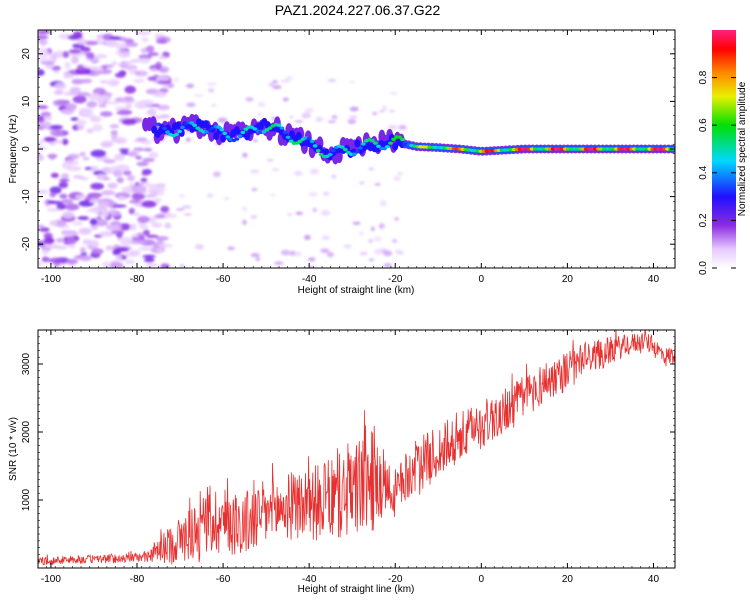 The image size is (750, 600). What do you see at coordinates (26, 196) in the screenshot?
I see `y-tick-label: -10` at bounding box center [26, 196].